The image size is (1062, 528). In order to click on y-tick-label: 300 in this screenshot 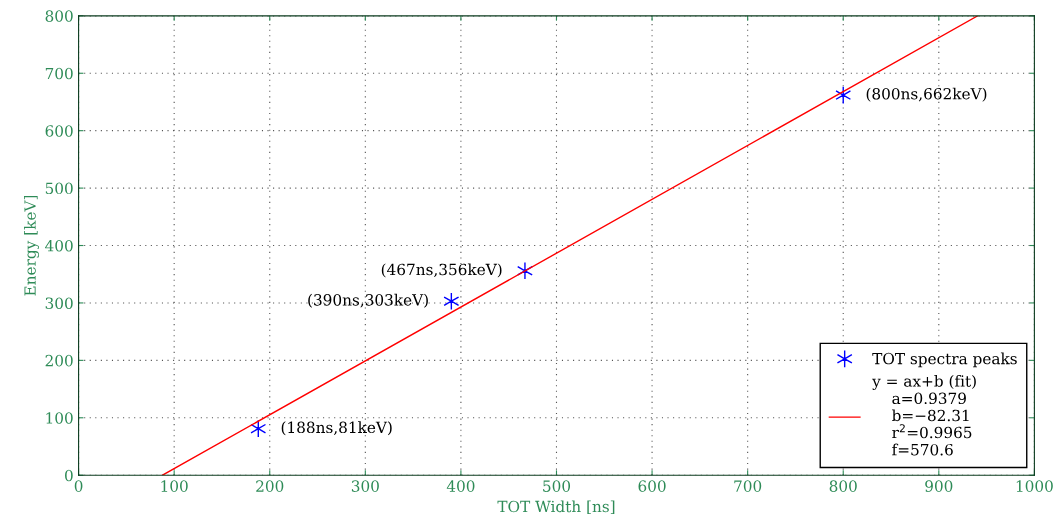, I will do `click(59, 303)`.